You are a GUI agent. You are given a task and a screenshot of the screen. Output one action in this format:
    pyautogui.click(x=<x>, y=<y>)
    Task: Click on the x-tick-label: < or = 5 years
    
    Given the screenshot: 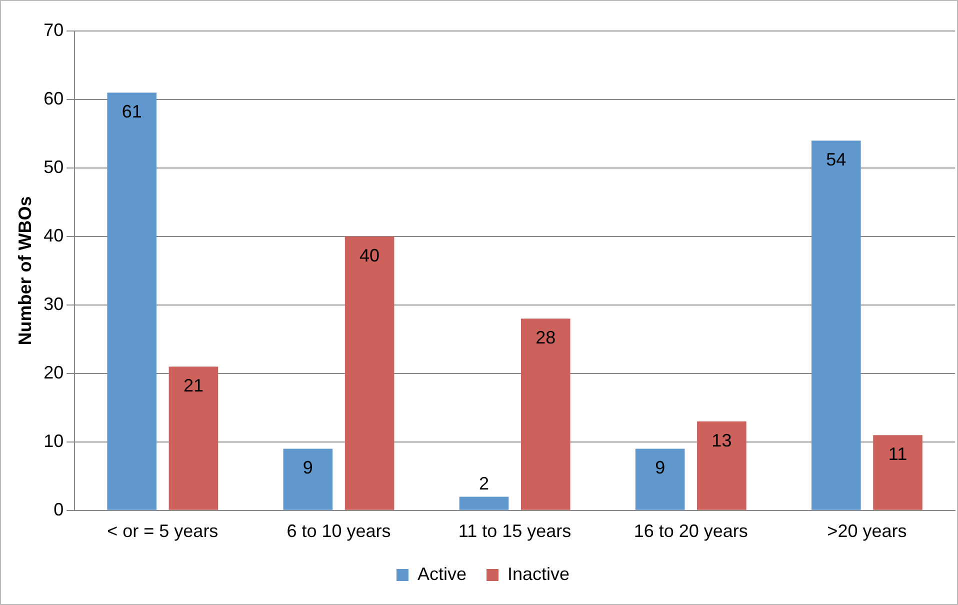 What is the action you would take?
    pyautogui.click(x=162, y=531)
    